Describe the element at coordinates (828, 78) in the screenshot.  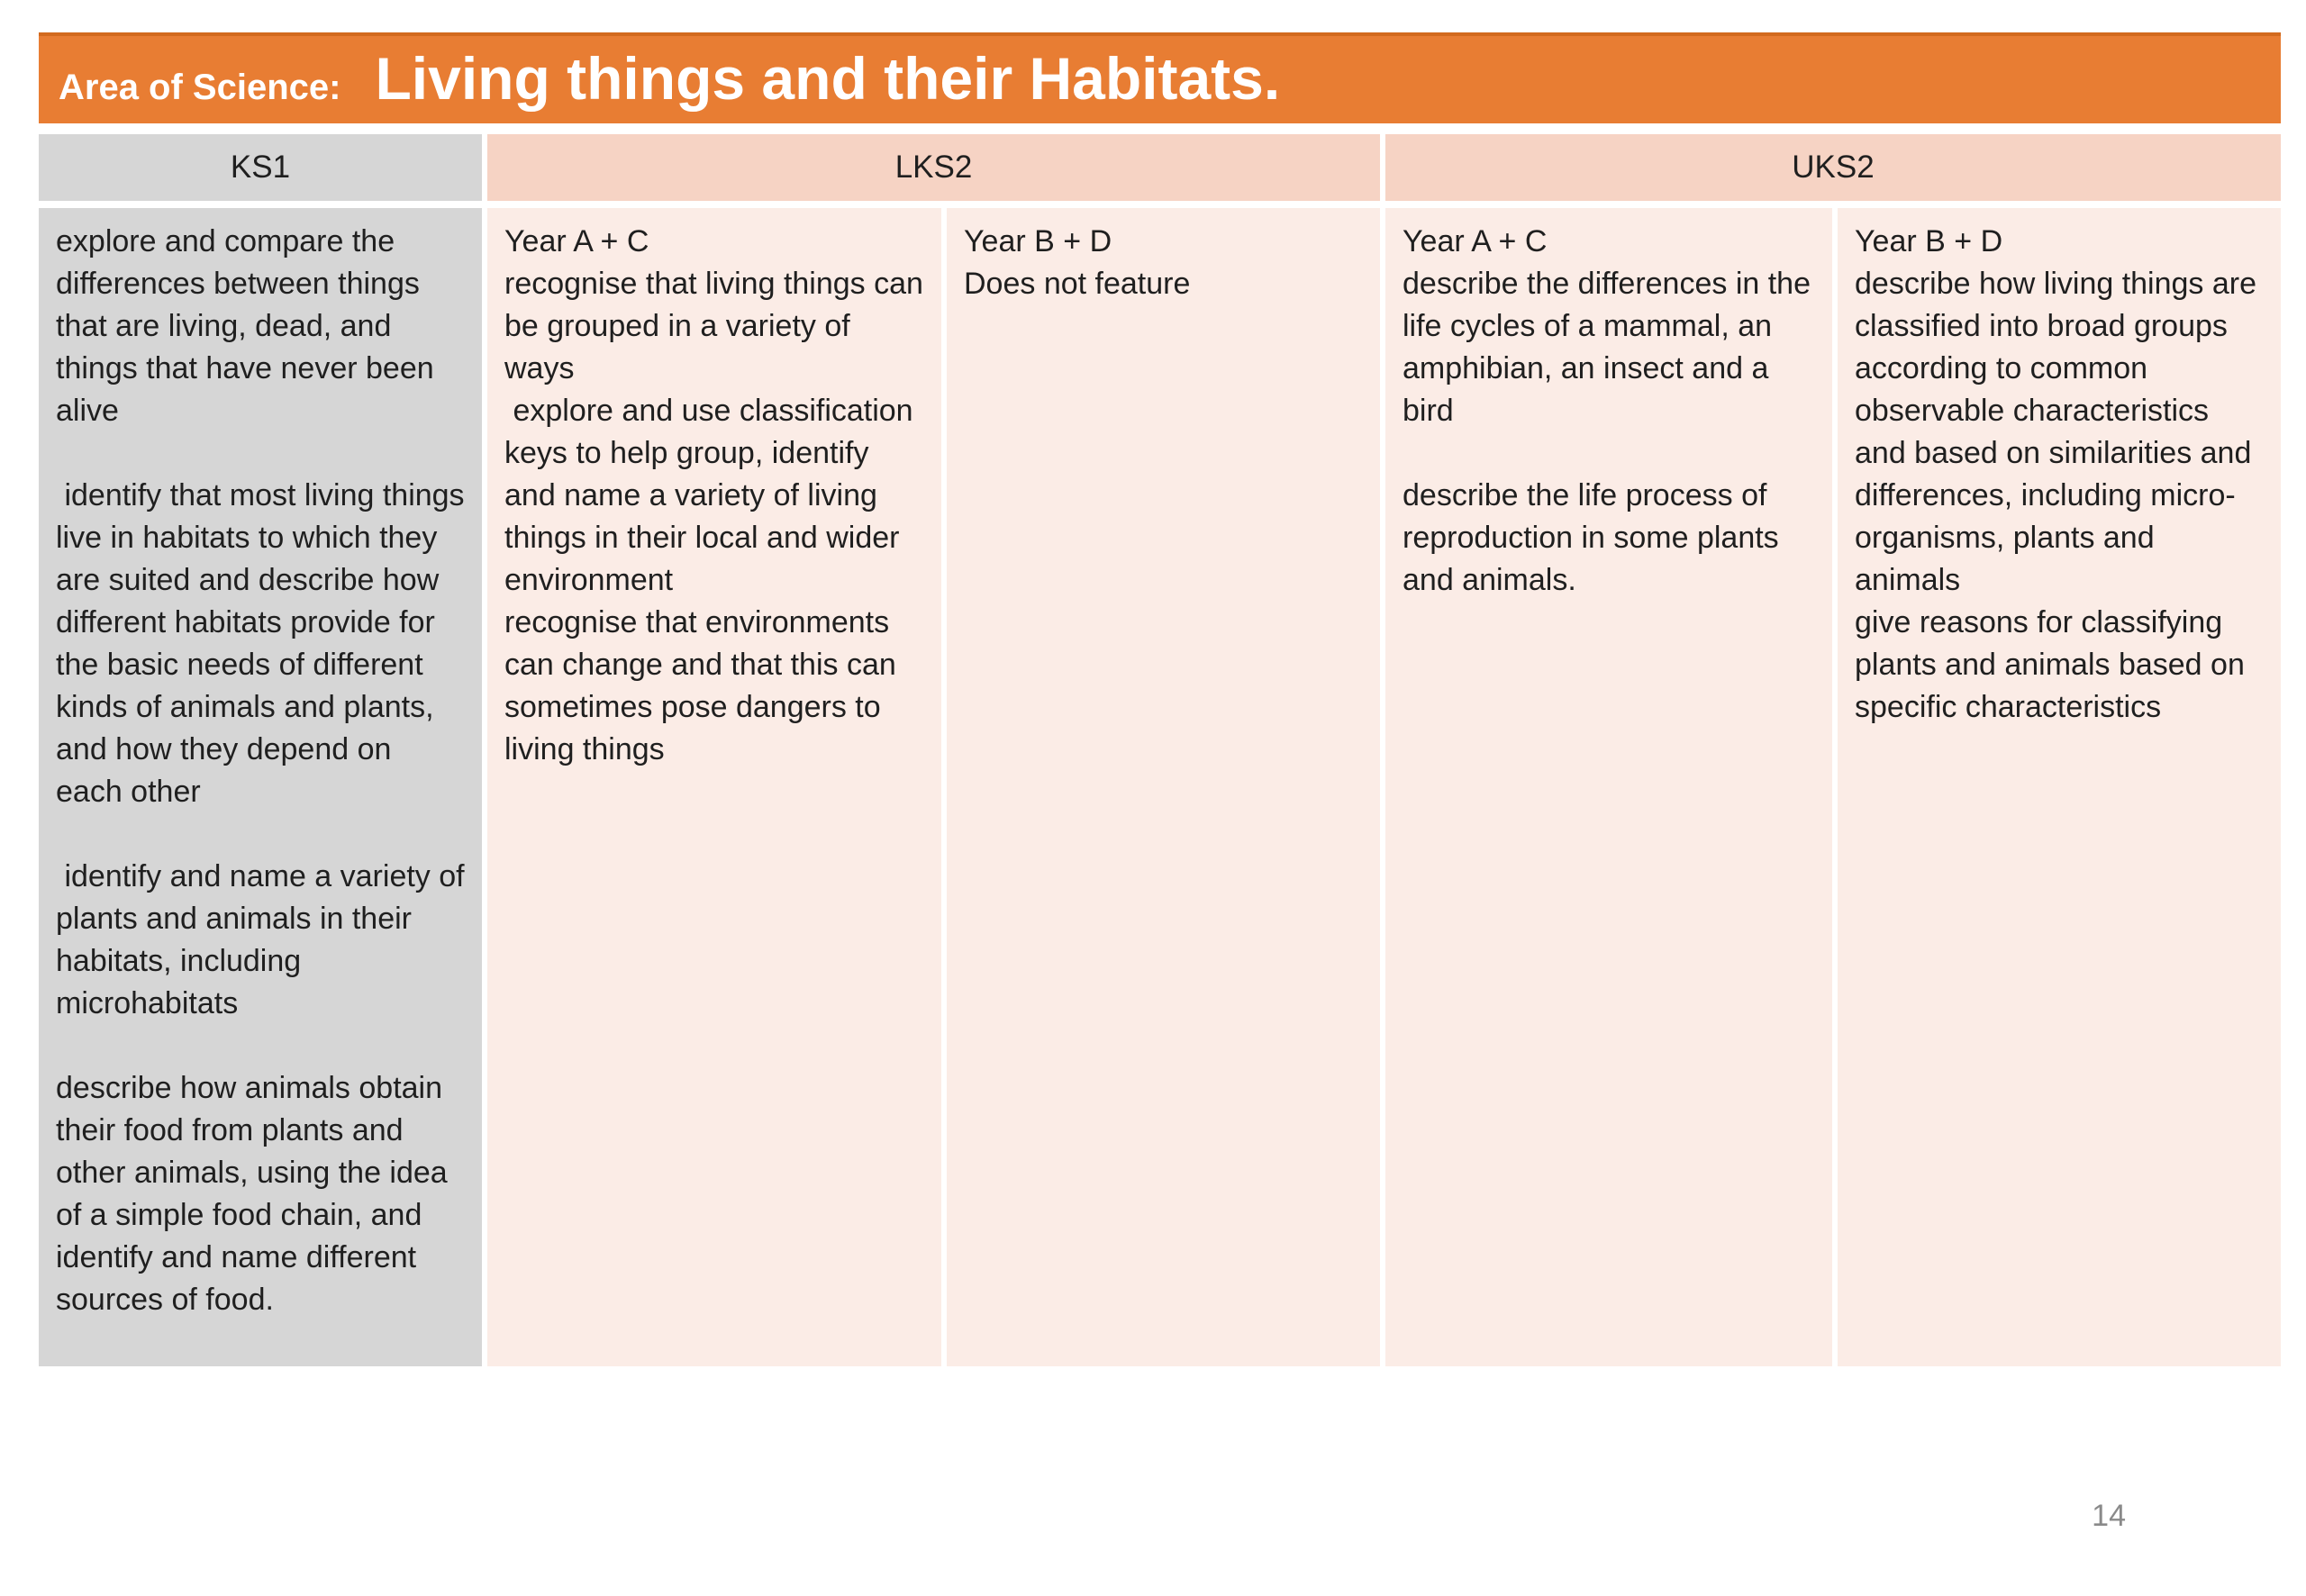
I see `page-title: Living things and their Habitats.` at that location.